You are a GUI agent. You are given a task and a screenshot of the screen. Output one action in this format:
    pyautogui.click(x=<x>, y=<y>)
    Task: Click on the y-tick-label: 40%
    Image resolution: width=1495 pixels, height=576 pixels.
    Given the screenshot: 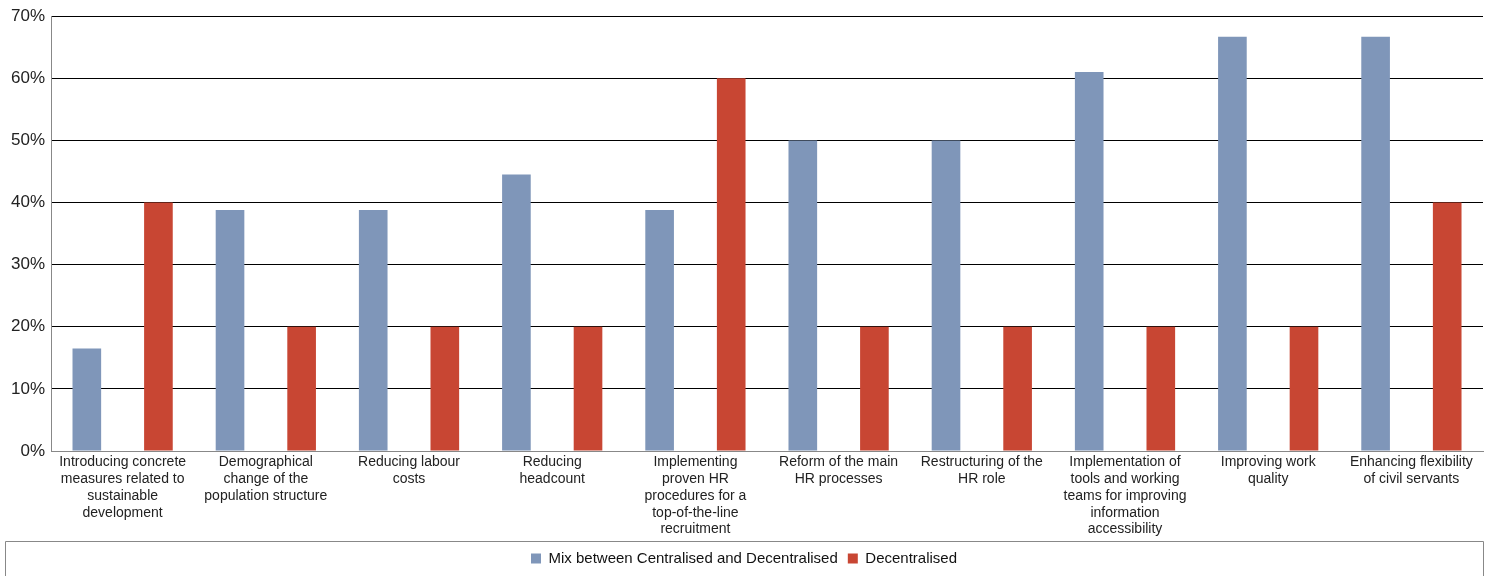 What is the action you would take?
    pyautogui.click(x=28, y=202)
    